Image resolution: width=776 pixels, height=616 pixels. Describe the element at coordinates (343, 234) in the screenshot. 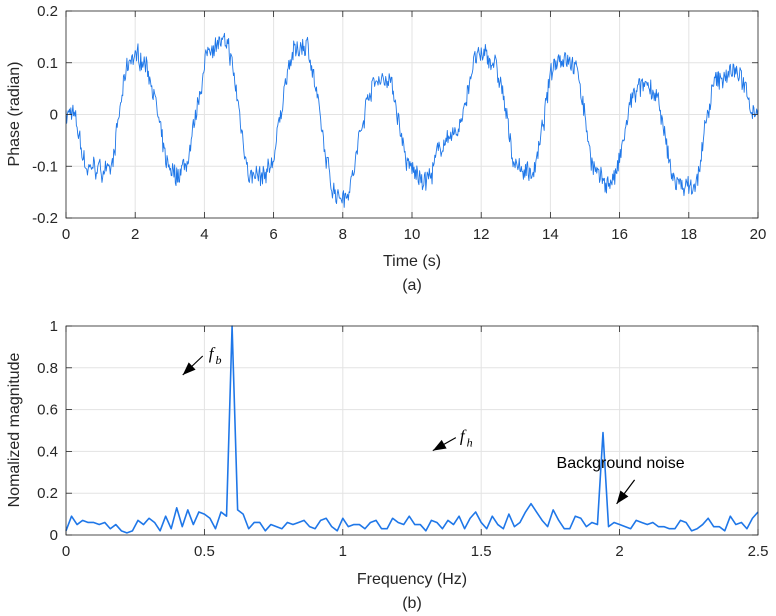

I see `x-tick-label-a: 8` at that location.